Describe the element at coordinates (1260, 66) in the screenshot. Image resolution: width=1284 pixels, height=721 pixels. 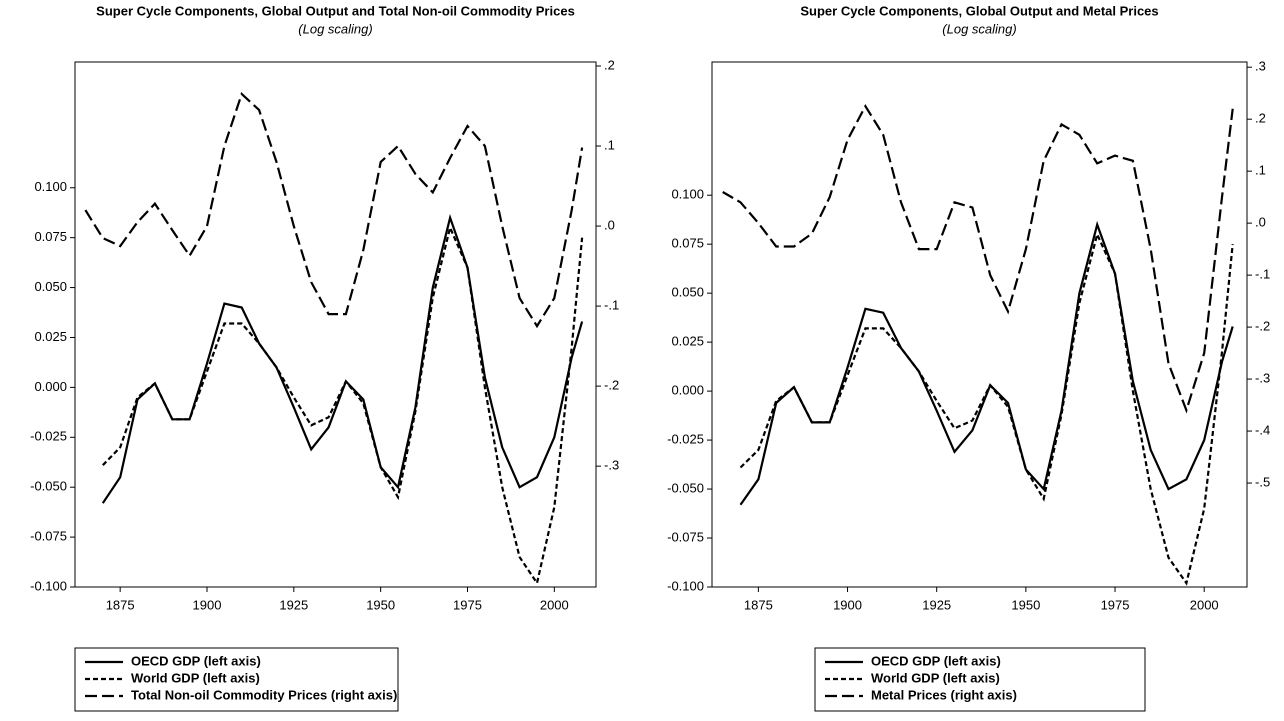
I see `y2-tick-label: .3` at that location.